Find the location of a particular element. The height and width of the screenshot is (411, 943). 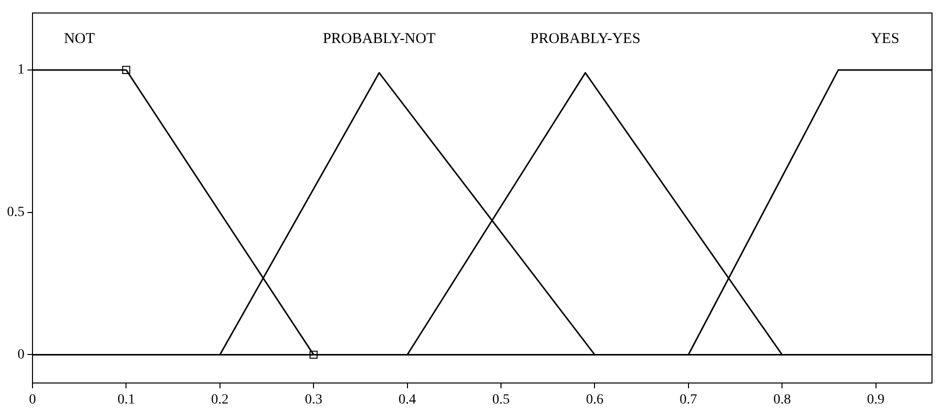

x-tick-label: 0.8 is located at coordinates (782, 400).